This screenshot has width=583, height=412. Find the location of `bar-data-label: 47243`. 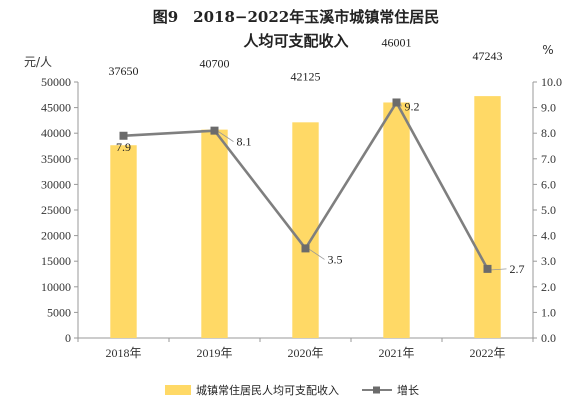

bar-data-label: 47243 is located at coordinates (488, 56).